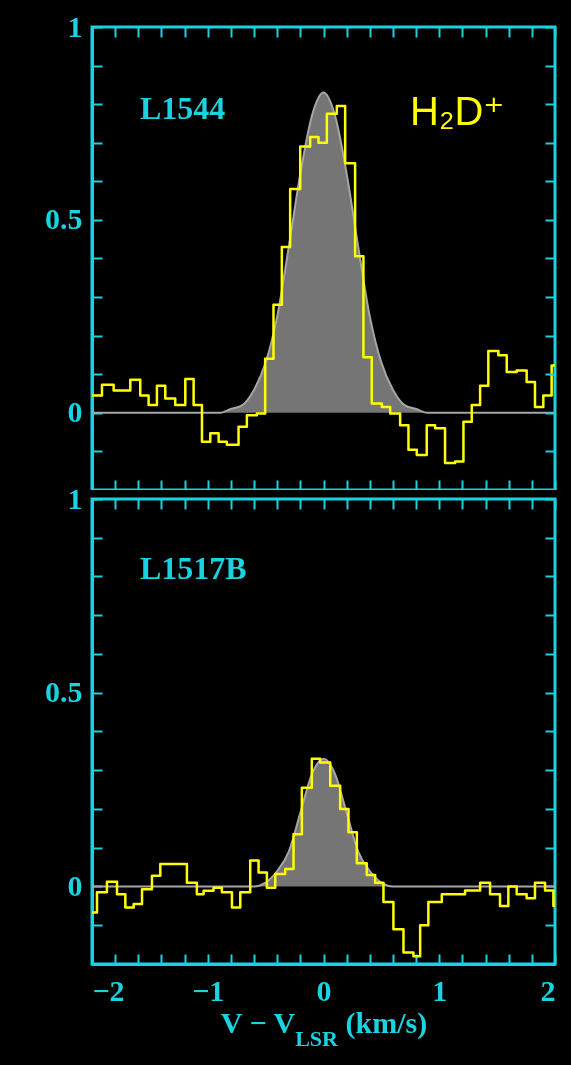 The width and height of the screenshot is (571, 1065). Describe the element at coordinates (183, 108) in the screenshot. I see `annotation: L1544` at that location.